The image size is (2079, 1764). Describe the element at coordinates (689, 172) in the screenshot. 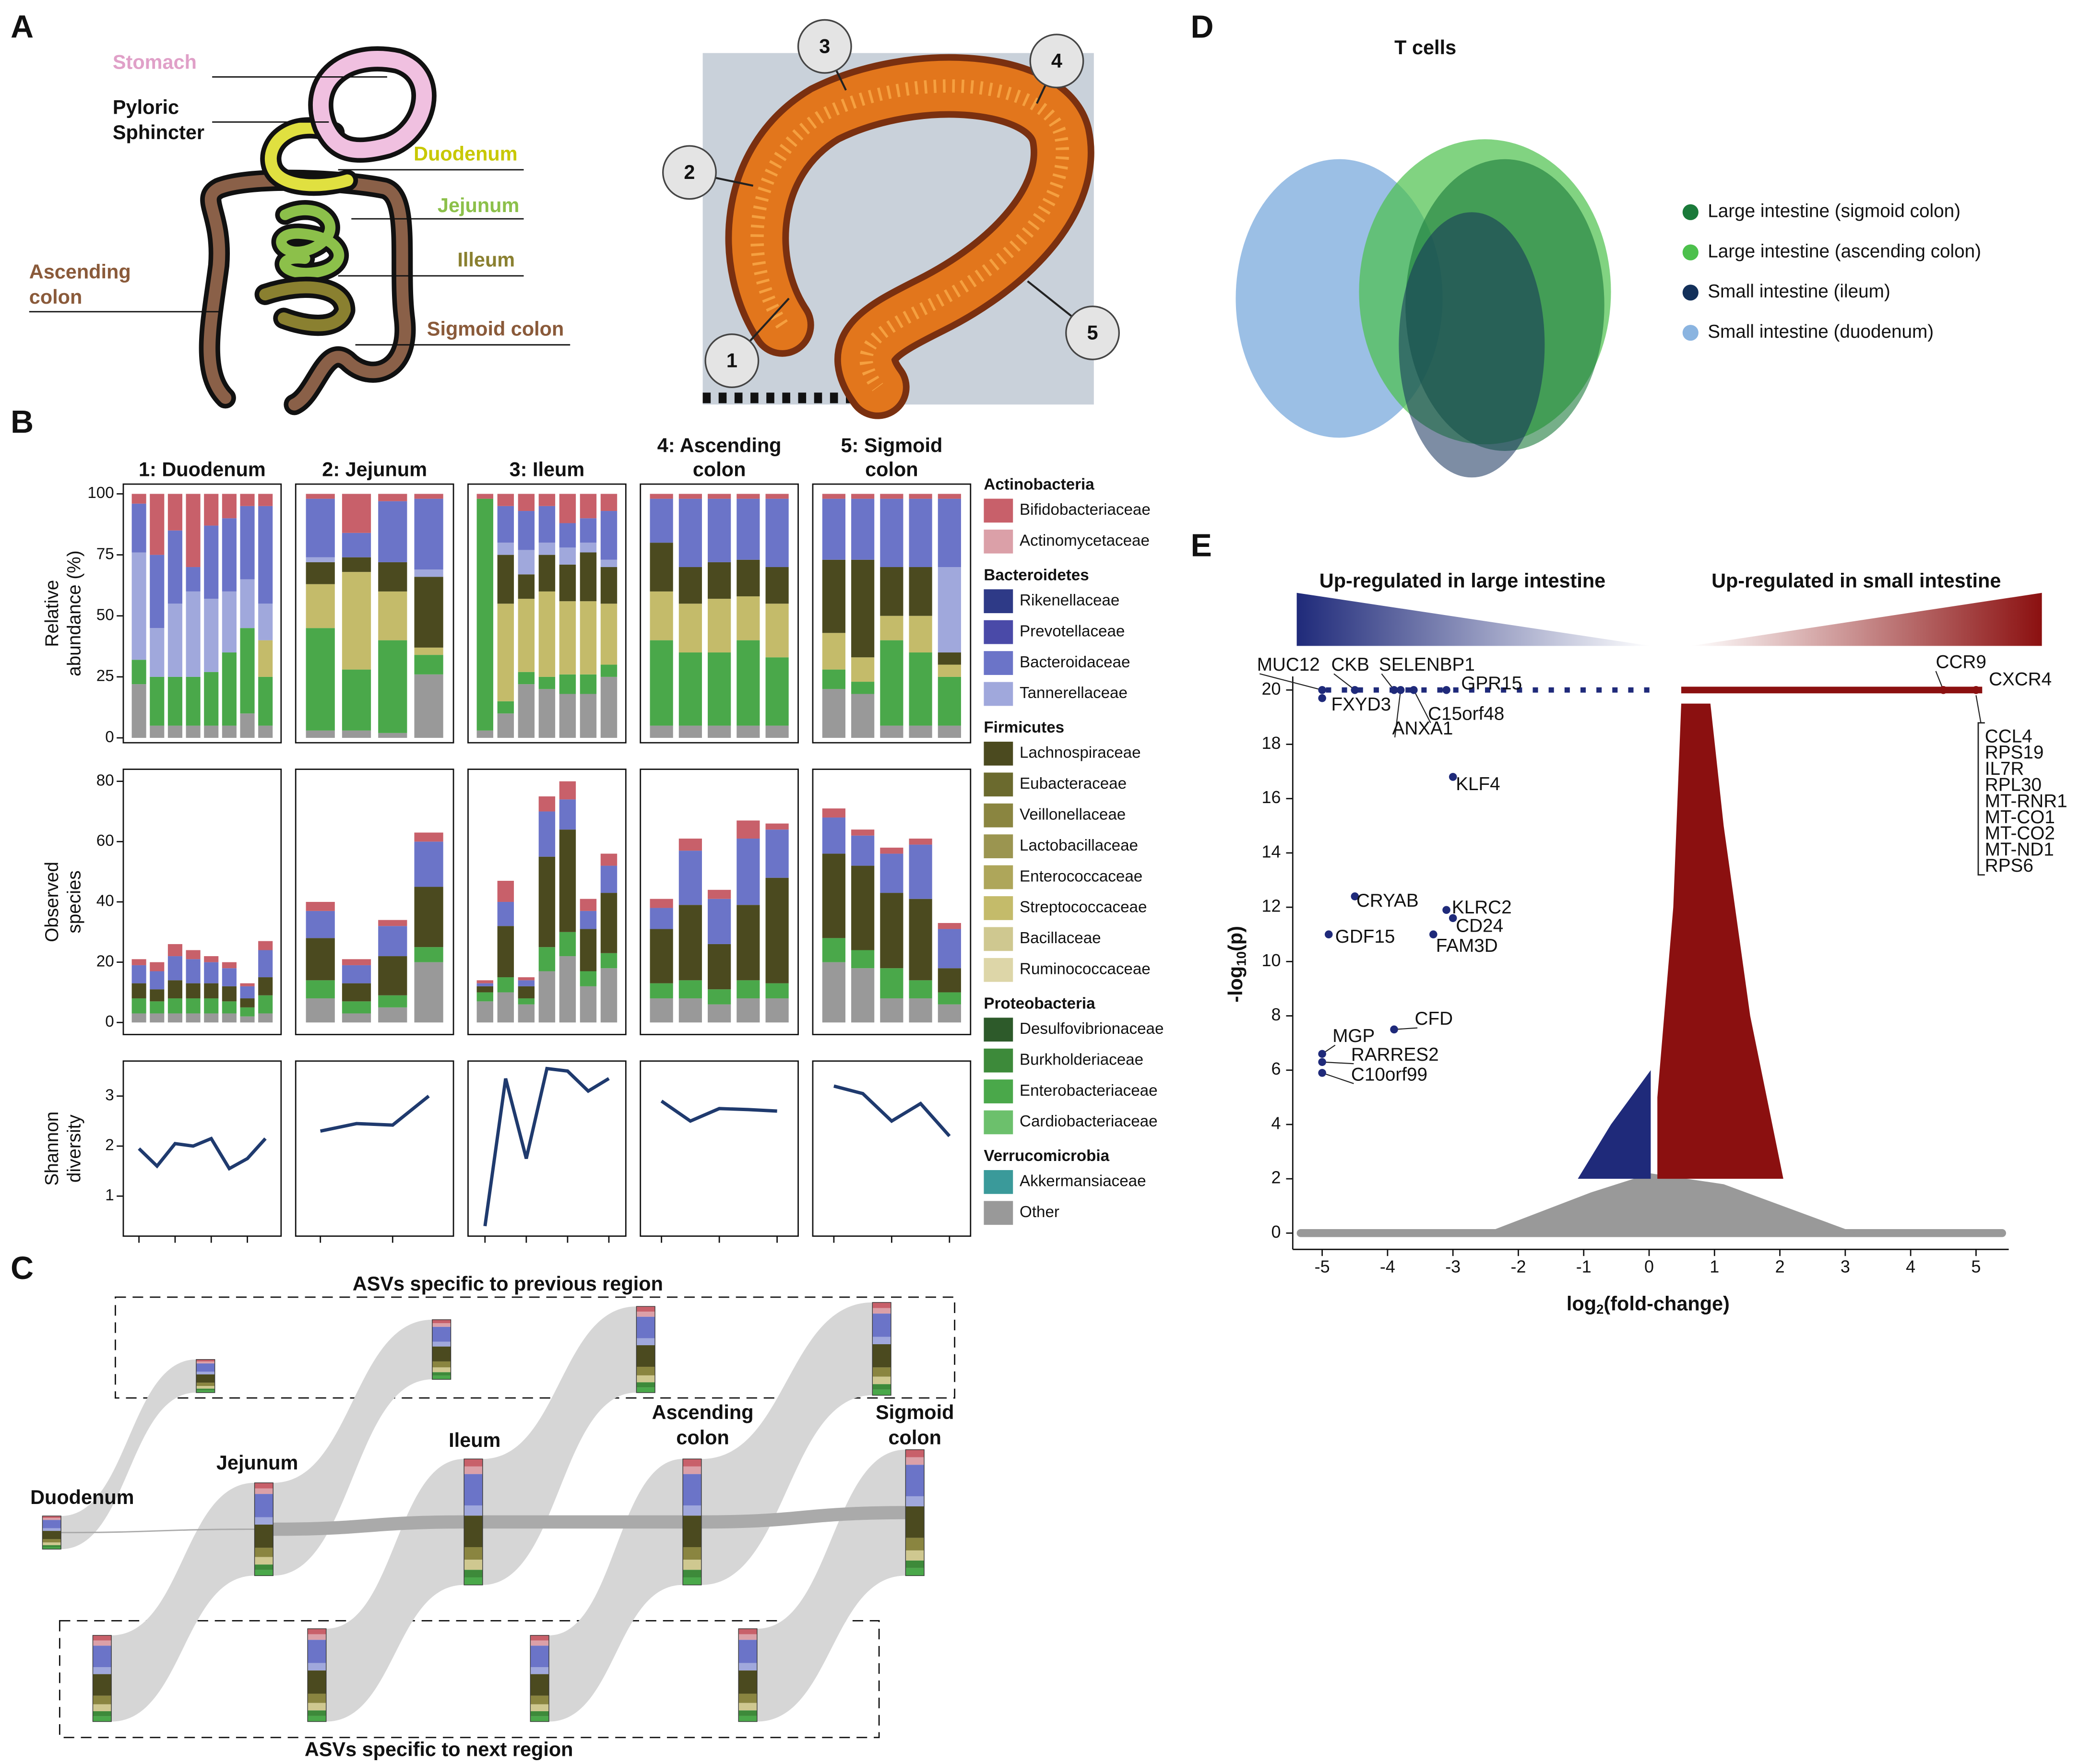

I see `marker-number: 2` at that location.